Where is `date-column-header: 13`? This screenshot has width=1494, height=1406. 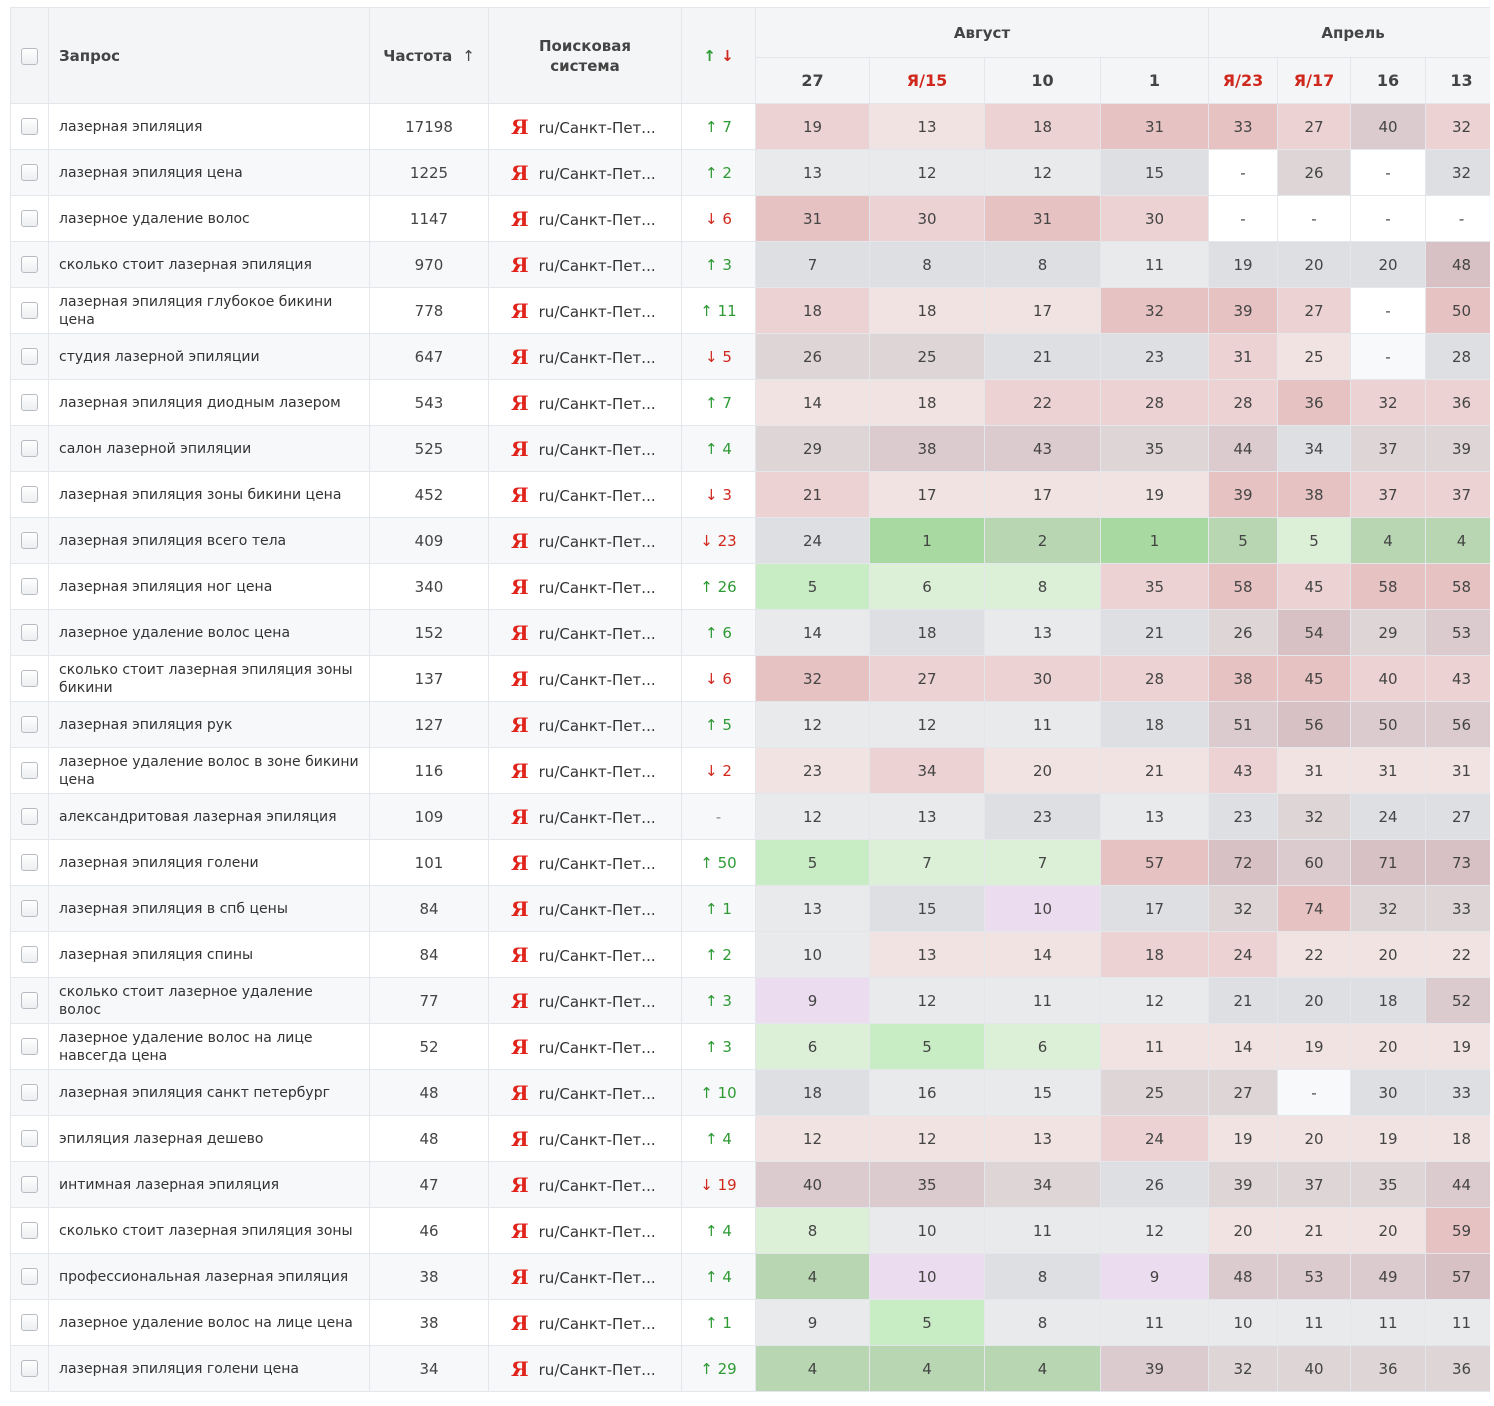
date-column-header: 13 is located at coordinates (1457, 80).